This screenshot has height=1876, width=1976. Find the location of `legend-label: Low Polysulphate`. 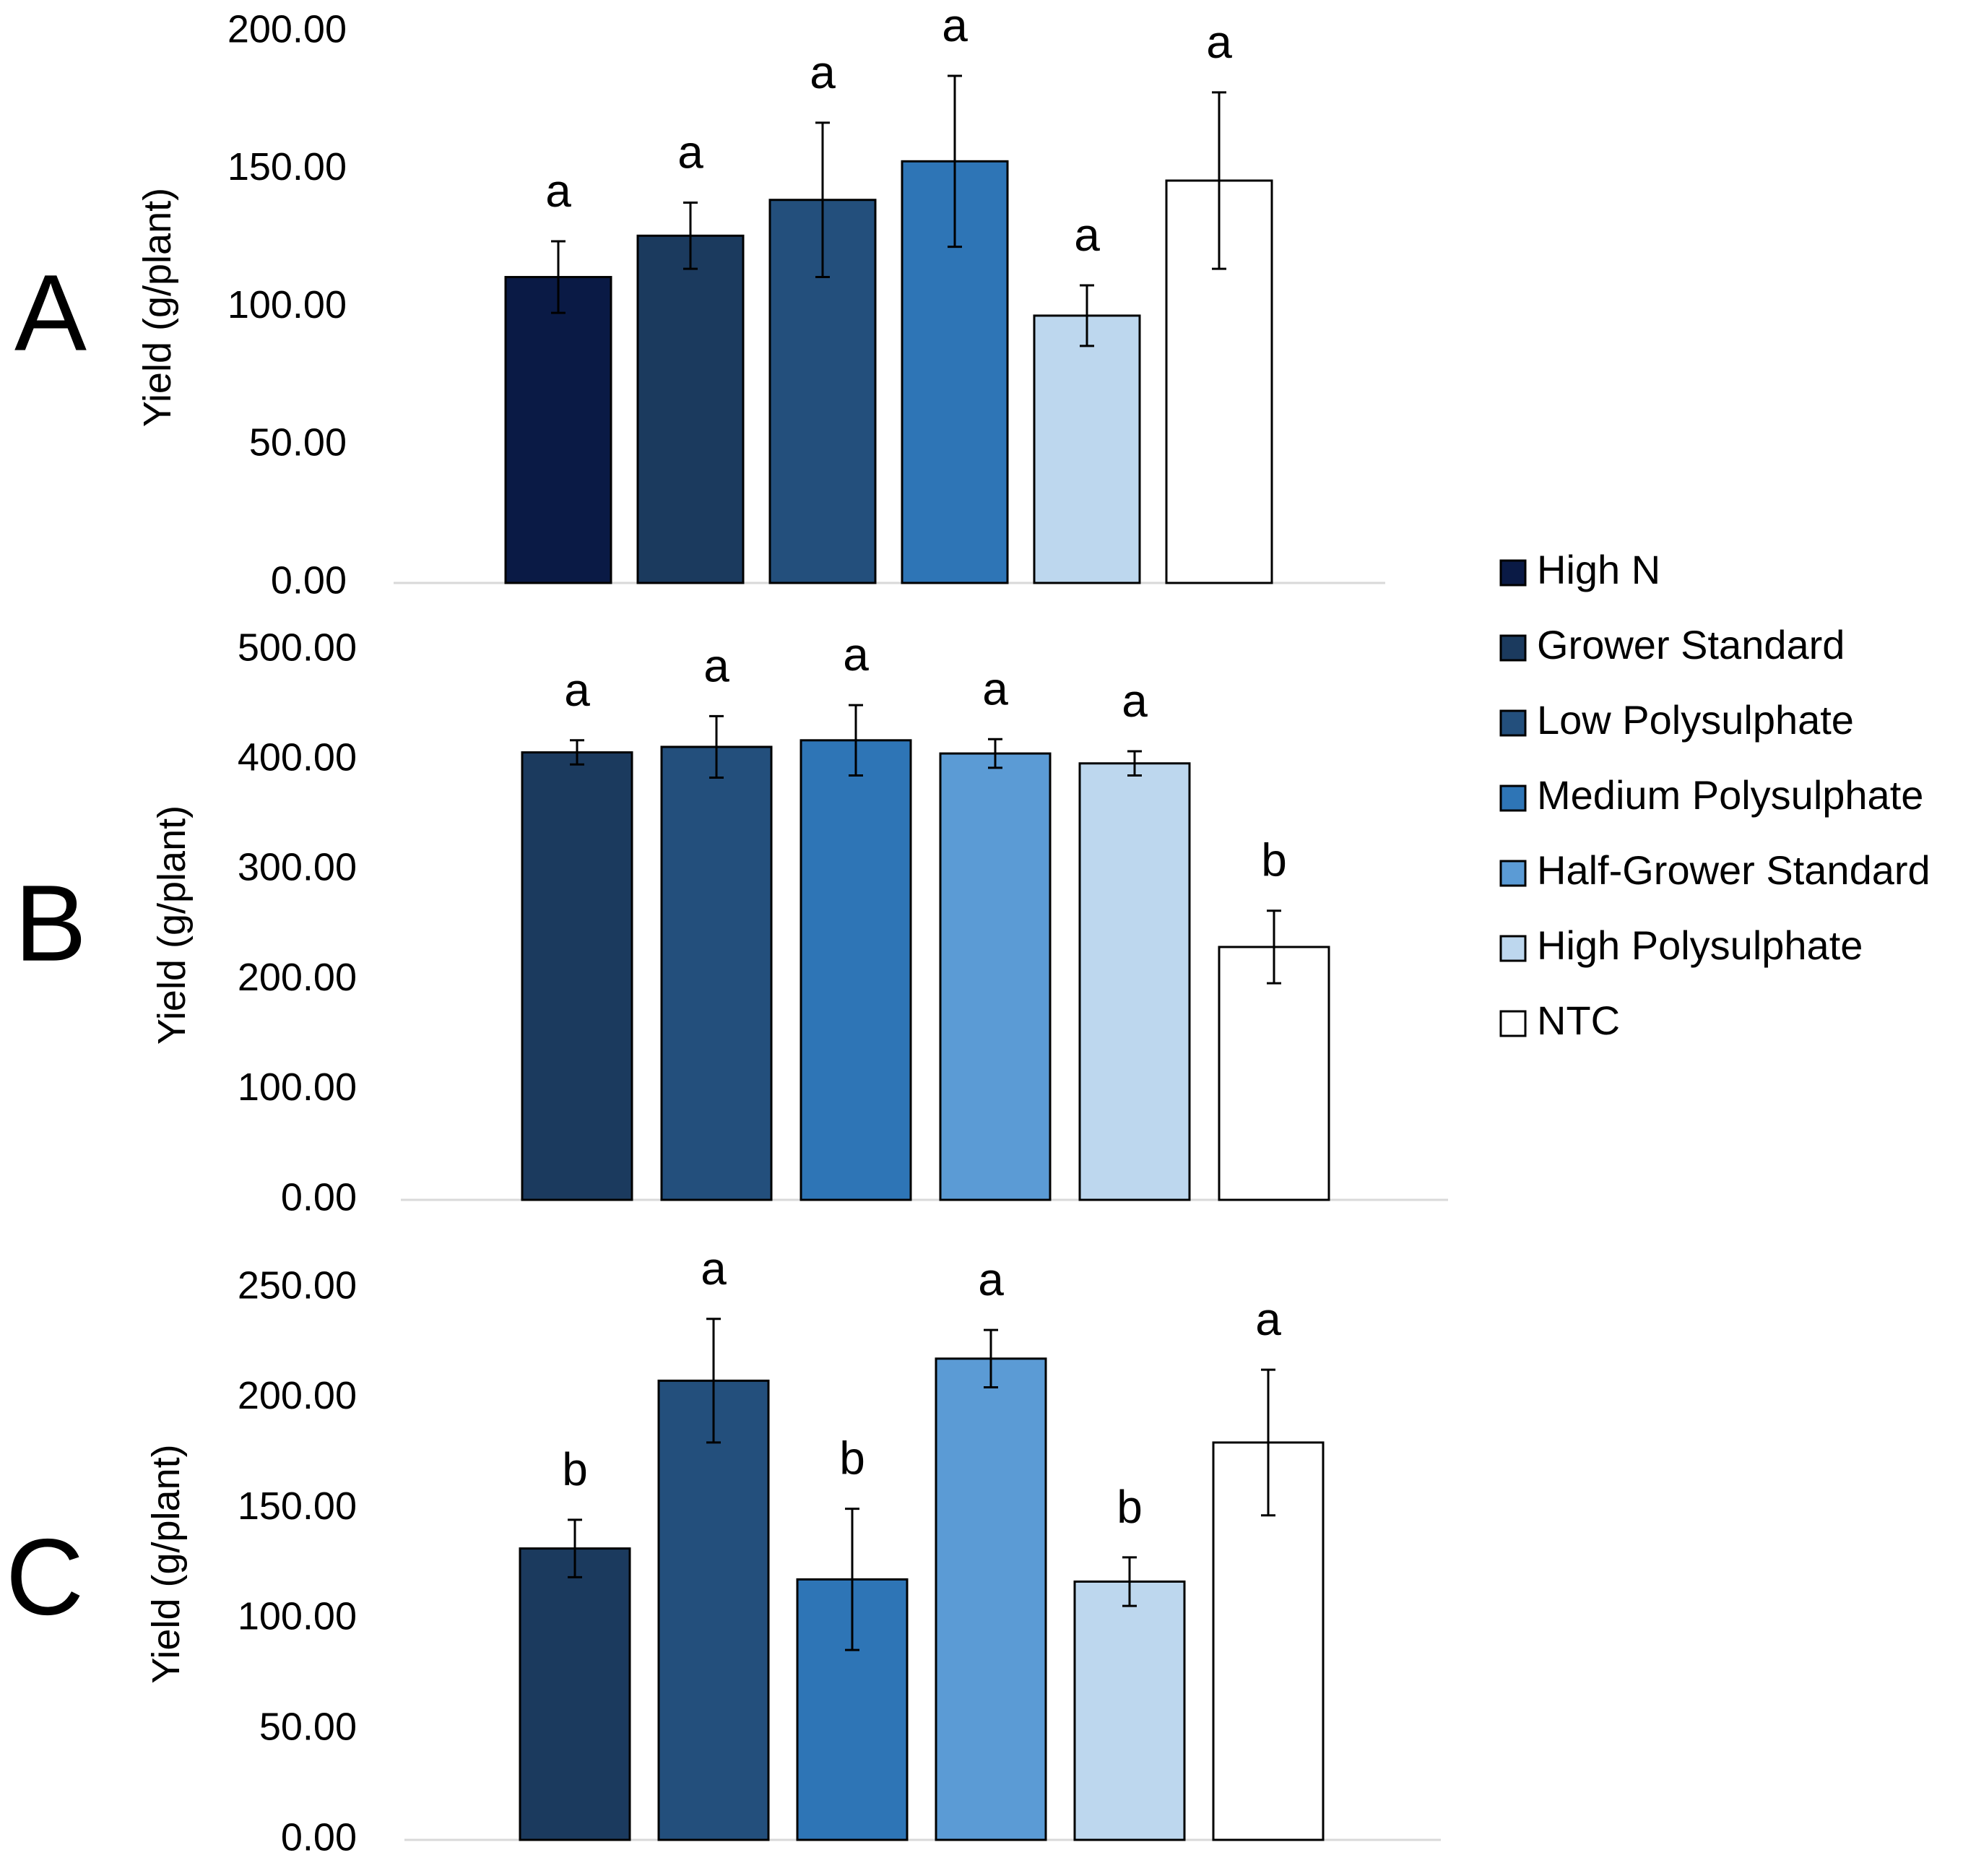

legend-label: Low Polysulphate is located at coordinates (1695, 720).